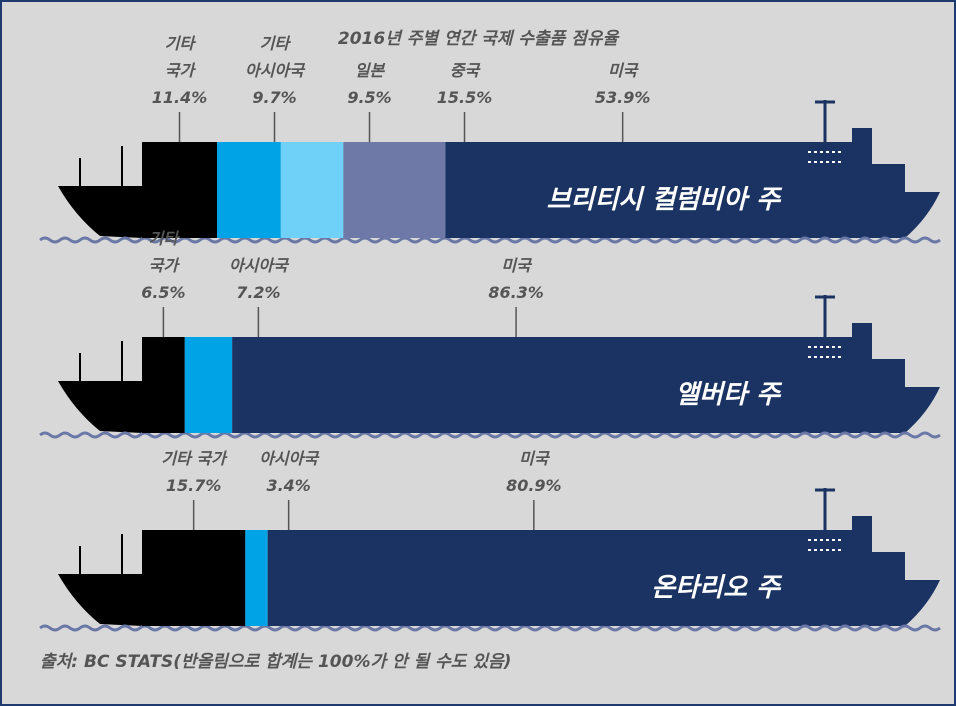 This screenshot has width=956, height=706. What do you see at coordinates (534, 485) in the screenshot?
I see `value-label: 80.9%` at bounding box center [534, 485].